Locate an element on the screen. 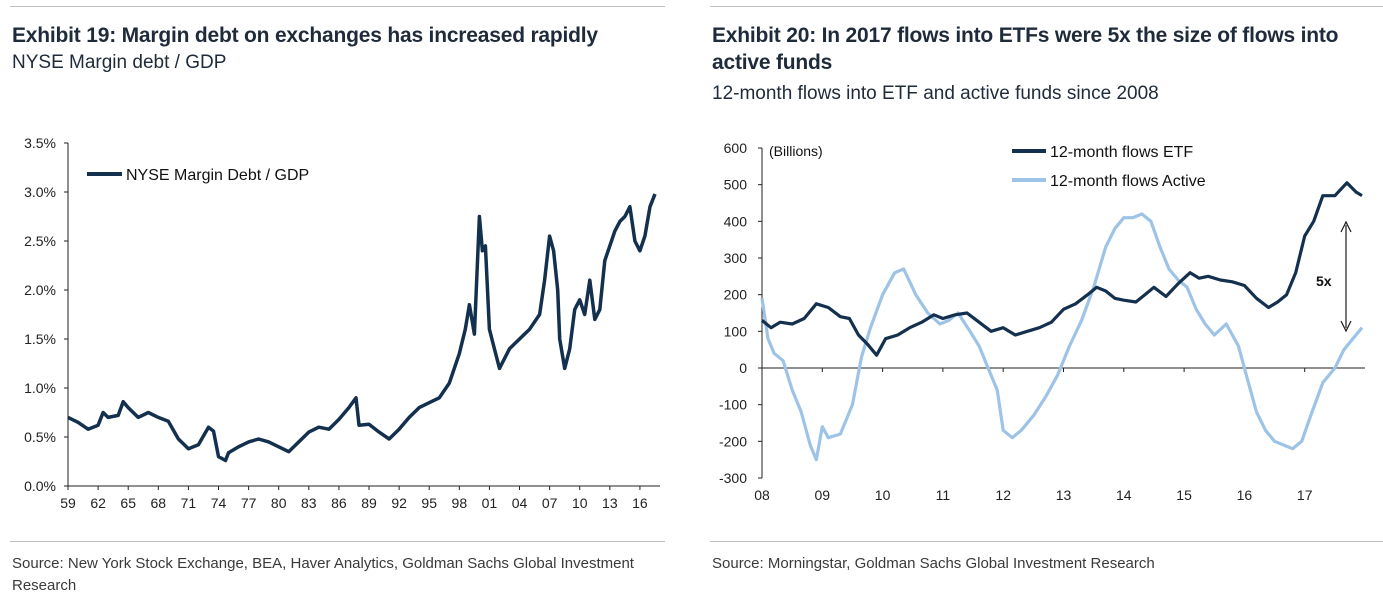  y-tick-label: 0 is located at coordinates (743, 368).